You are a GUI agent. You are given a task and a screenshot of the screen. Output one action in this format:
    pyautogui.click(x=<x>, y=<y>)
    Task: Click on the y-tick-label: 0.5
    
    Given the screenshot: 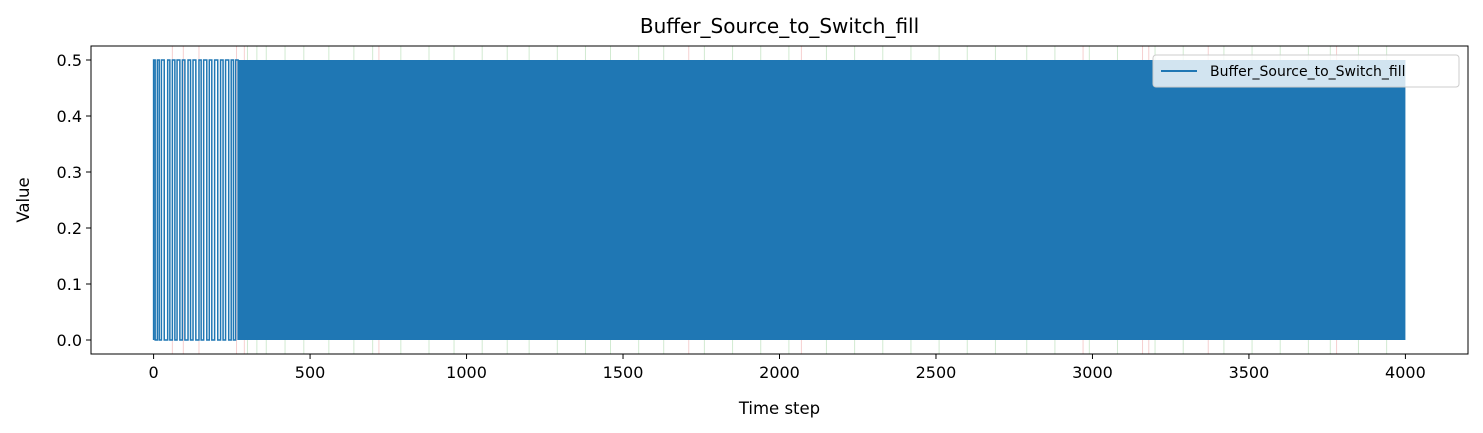 What is the action you would take?
    pyautogui.click(x=69, y=60)
    